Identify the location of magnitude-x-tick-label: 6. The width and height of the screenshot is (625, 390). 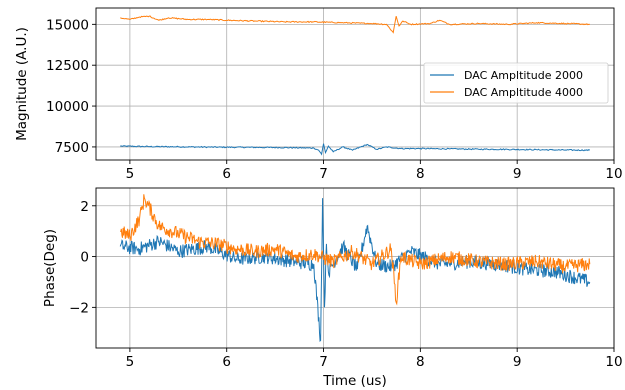
(226, 174).